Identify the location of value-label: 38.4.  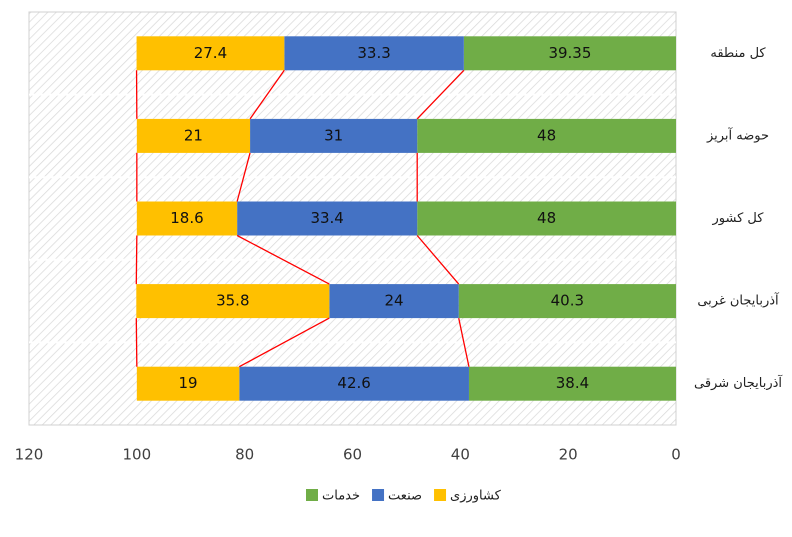
(572, 383).